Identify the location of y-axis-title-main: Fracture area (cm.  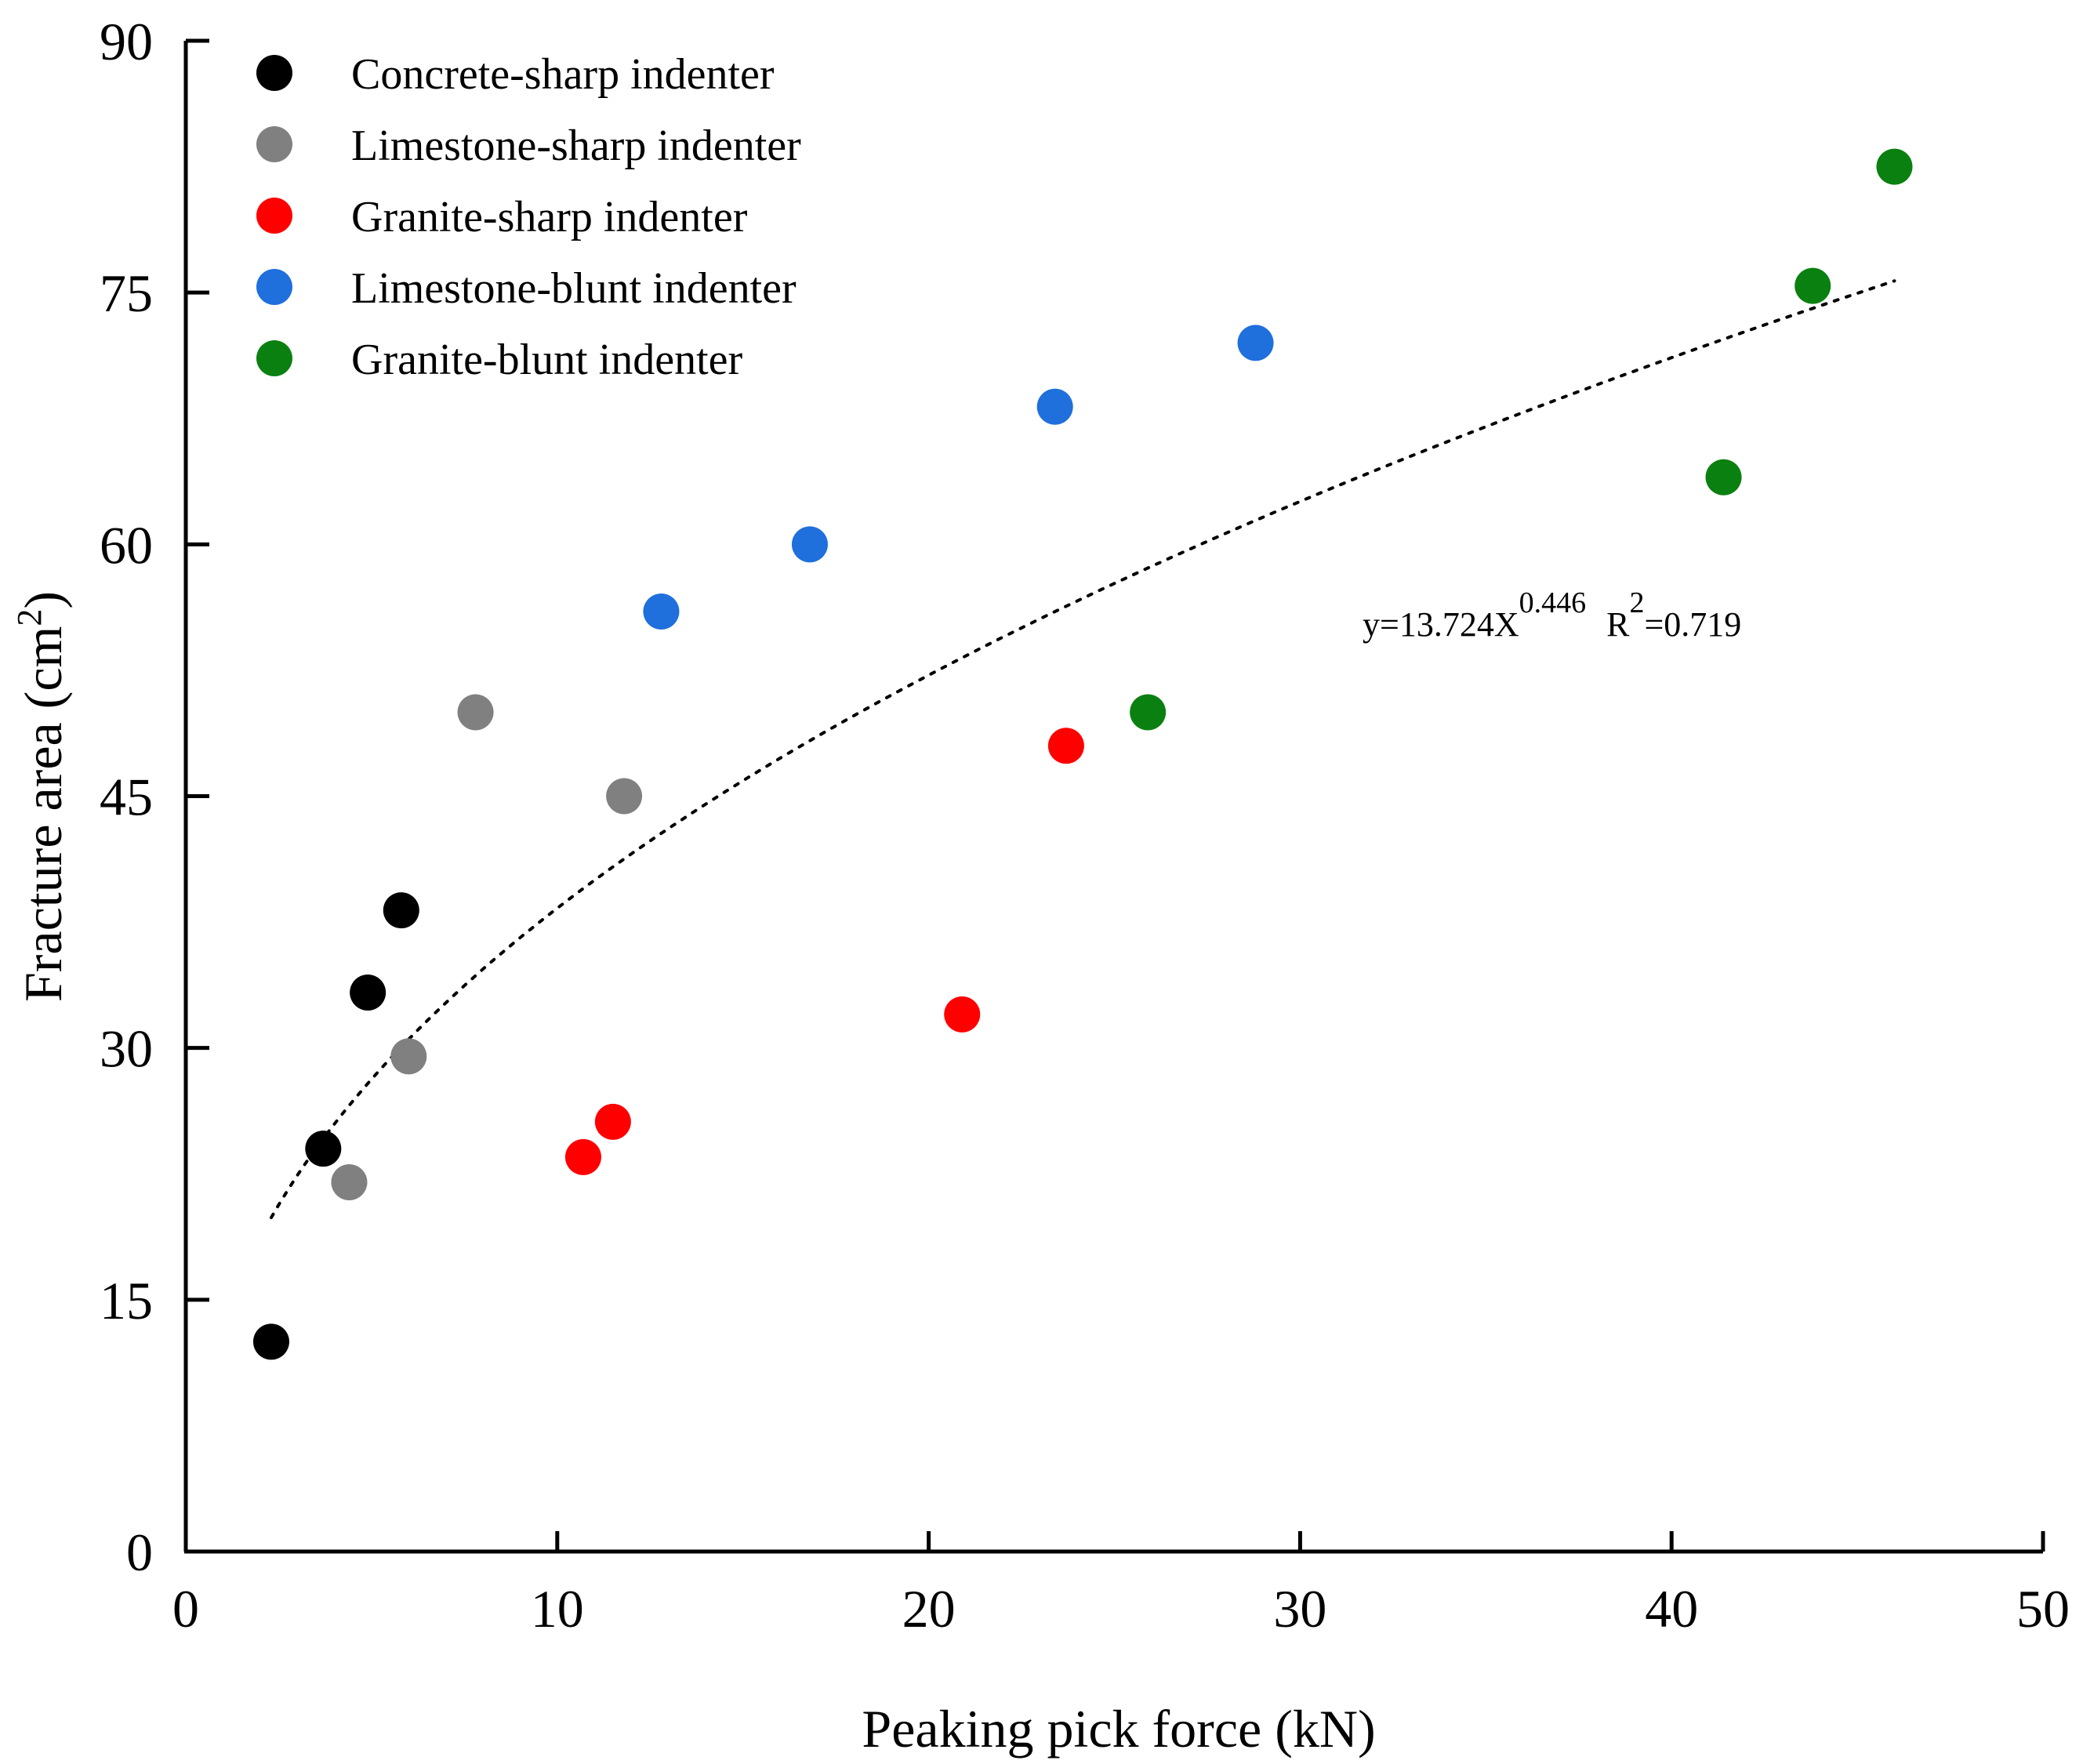
(43, 814).